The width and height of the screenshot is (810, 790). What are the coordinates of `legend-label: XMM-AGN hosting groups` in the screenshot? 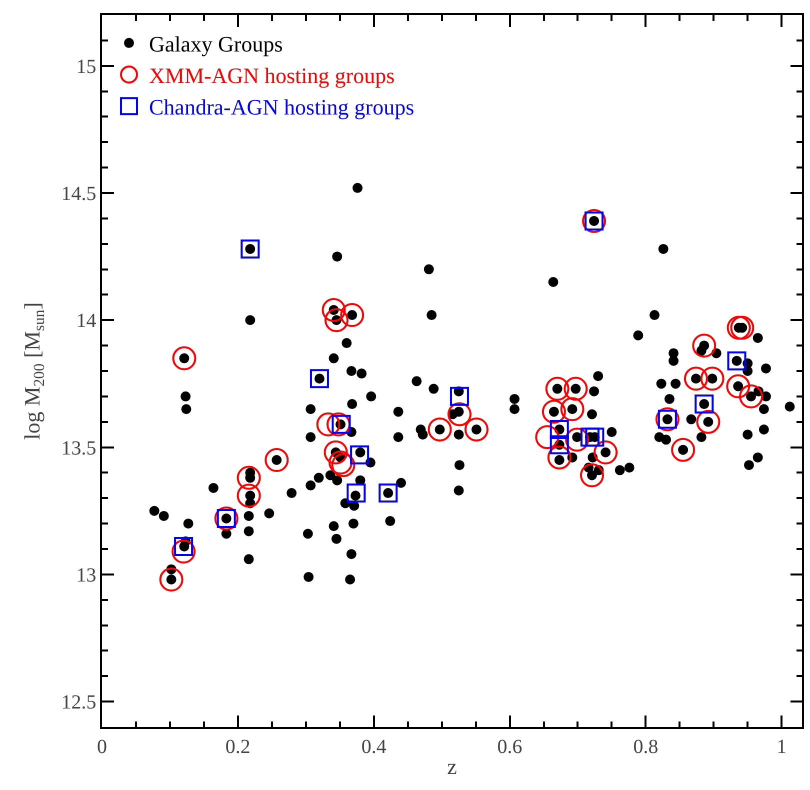 It's located at (272, 75).